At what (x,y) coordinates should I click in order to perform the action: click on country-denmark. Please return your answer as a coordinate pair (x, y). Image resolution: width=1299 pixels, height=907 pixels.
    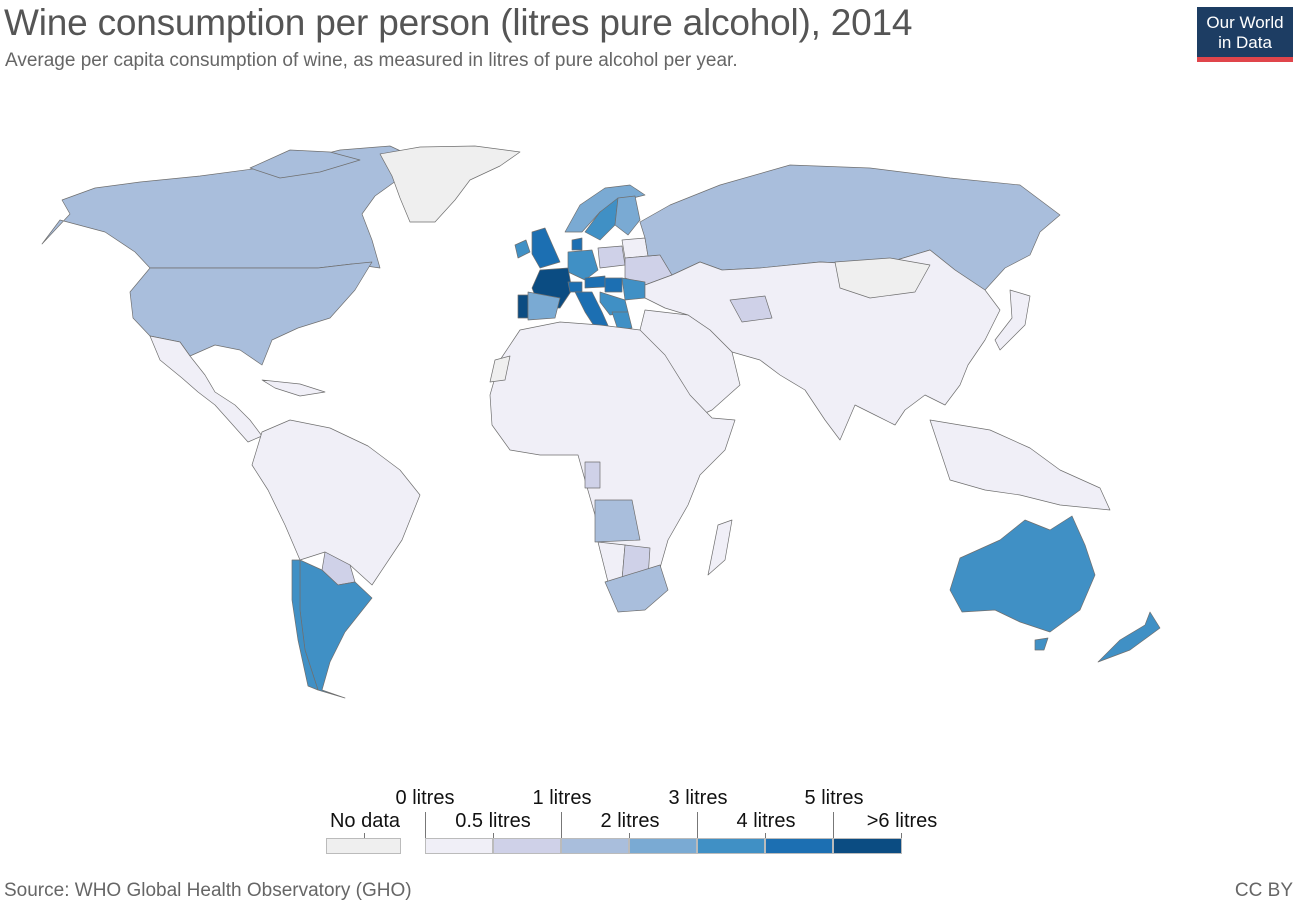
    Looking at the image, I should click on (577, 244).